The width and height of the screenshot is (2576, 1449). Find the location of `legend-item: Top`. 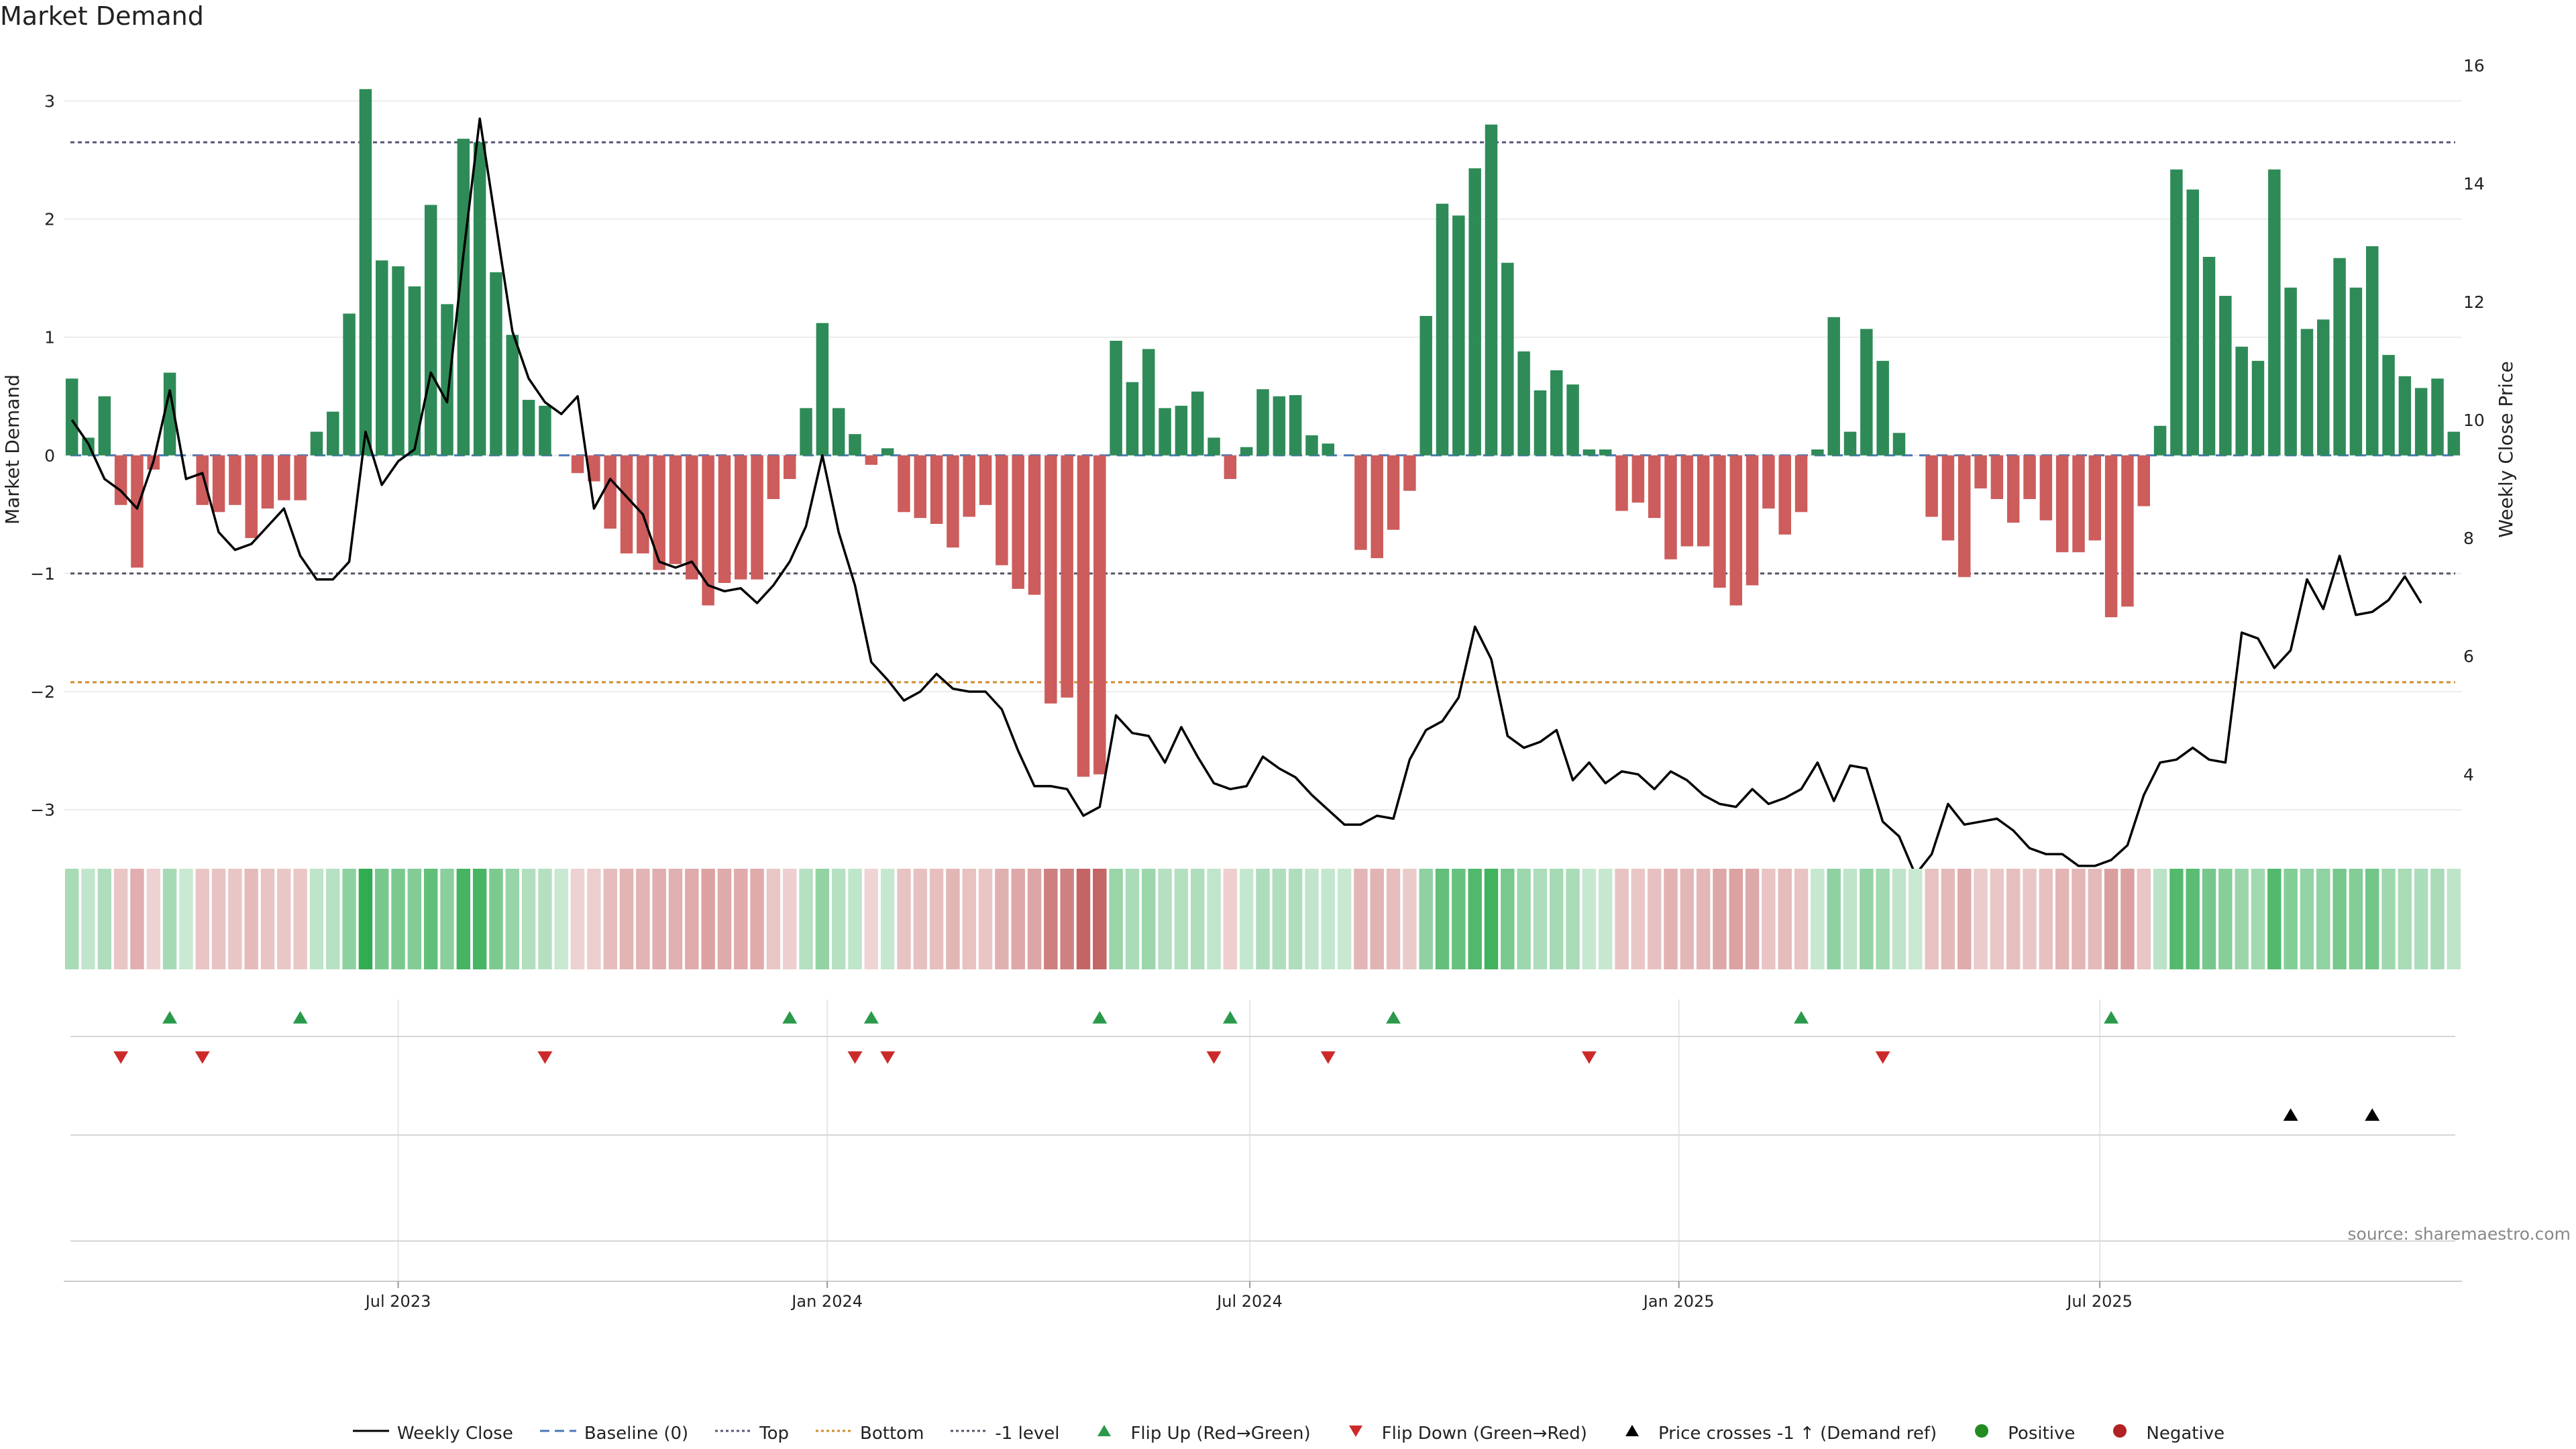

legend-item: Top is located at coordinates (751, 1433).